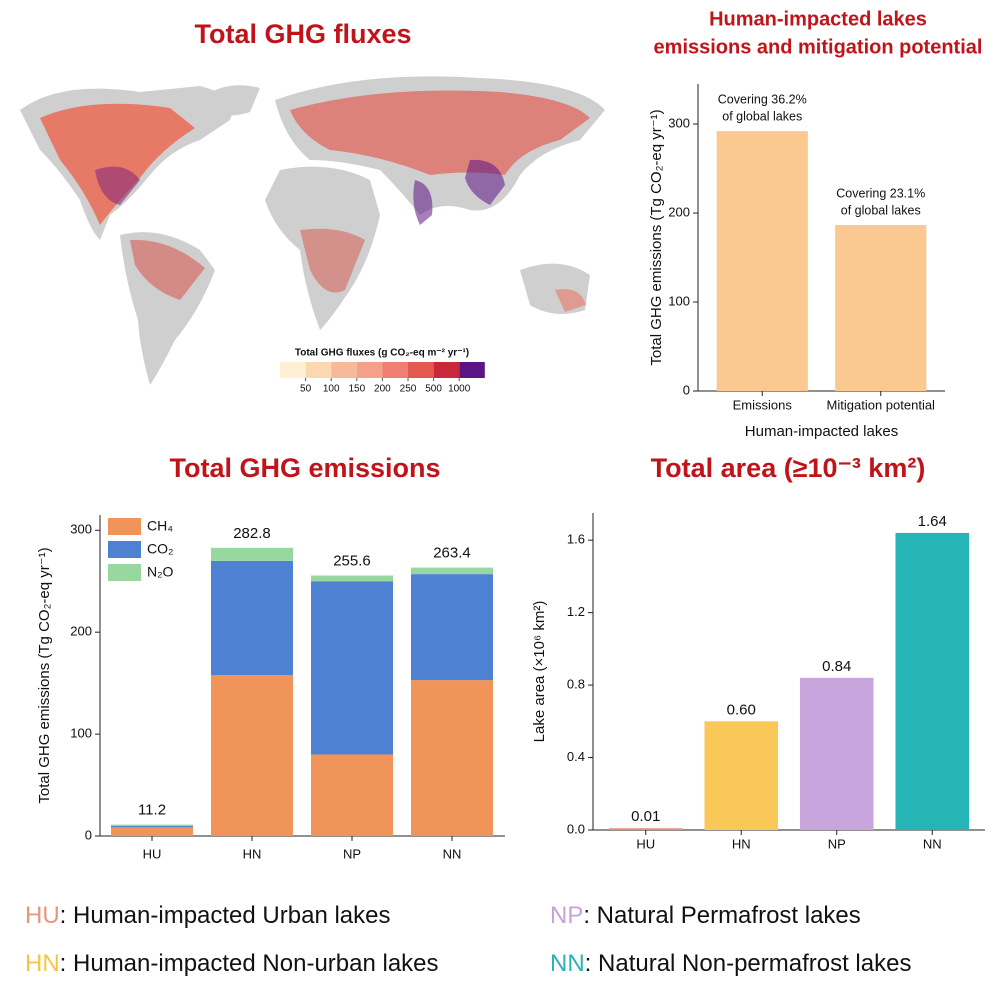 The width and height of the screenshot is (994, 994). I want to click on y-tick-label: 1.2, so click(576, 611).